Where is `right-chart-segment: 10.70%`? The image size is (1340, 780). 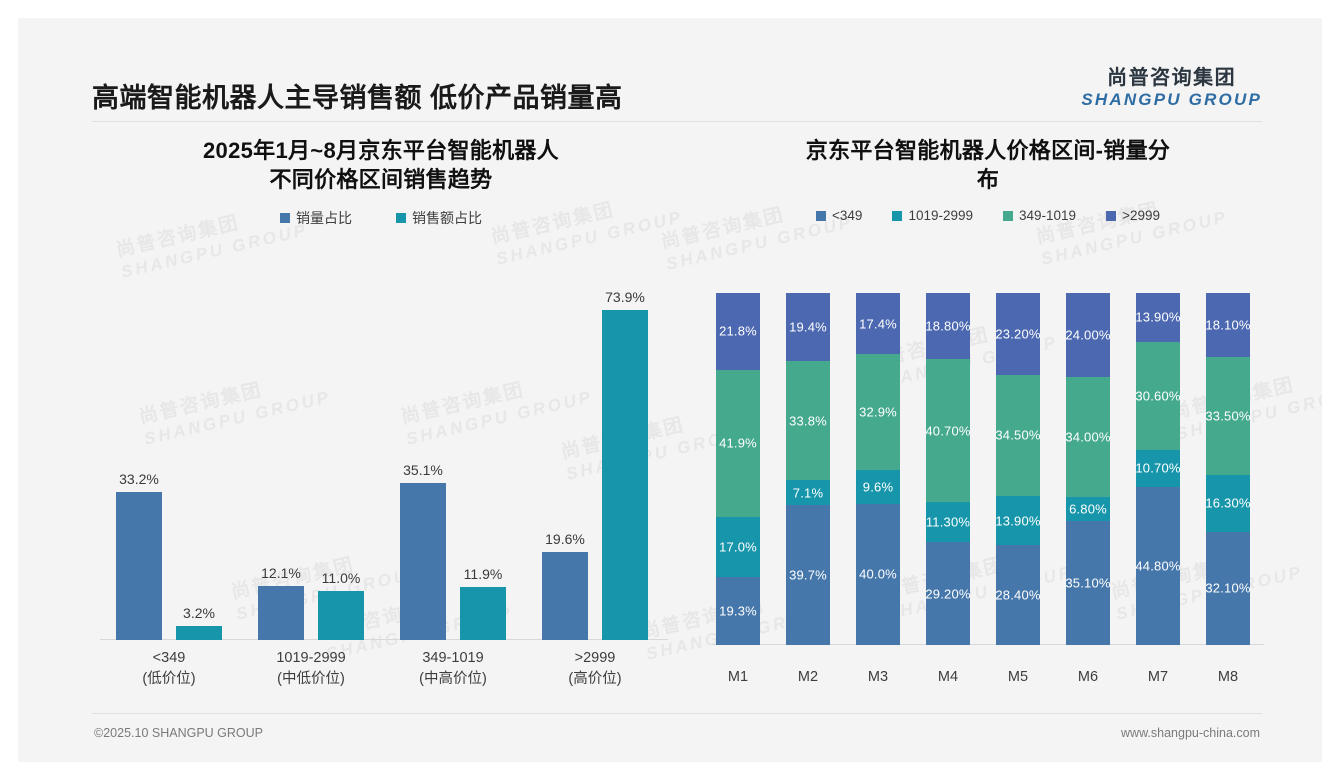
right-chart-segment: 10.70% is located at coordinates (1158, 468).